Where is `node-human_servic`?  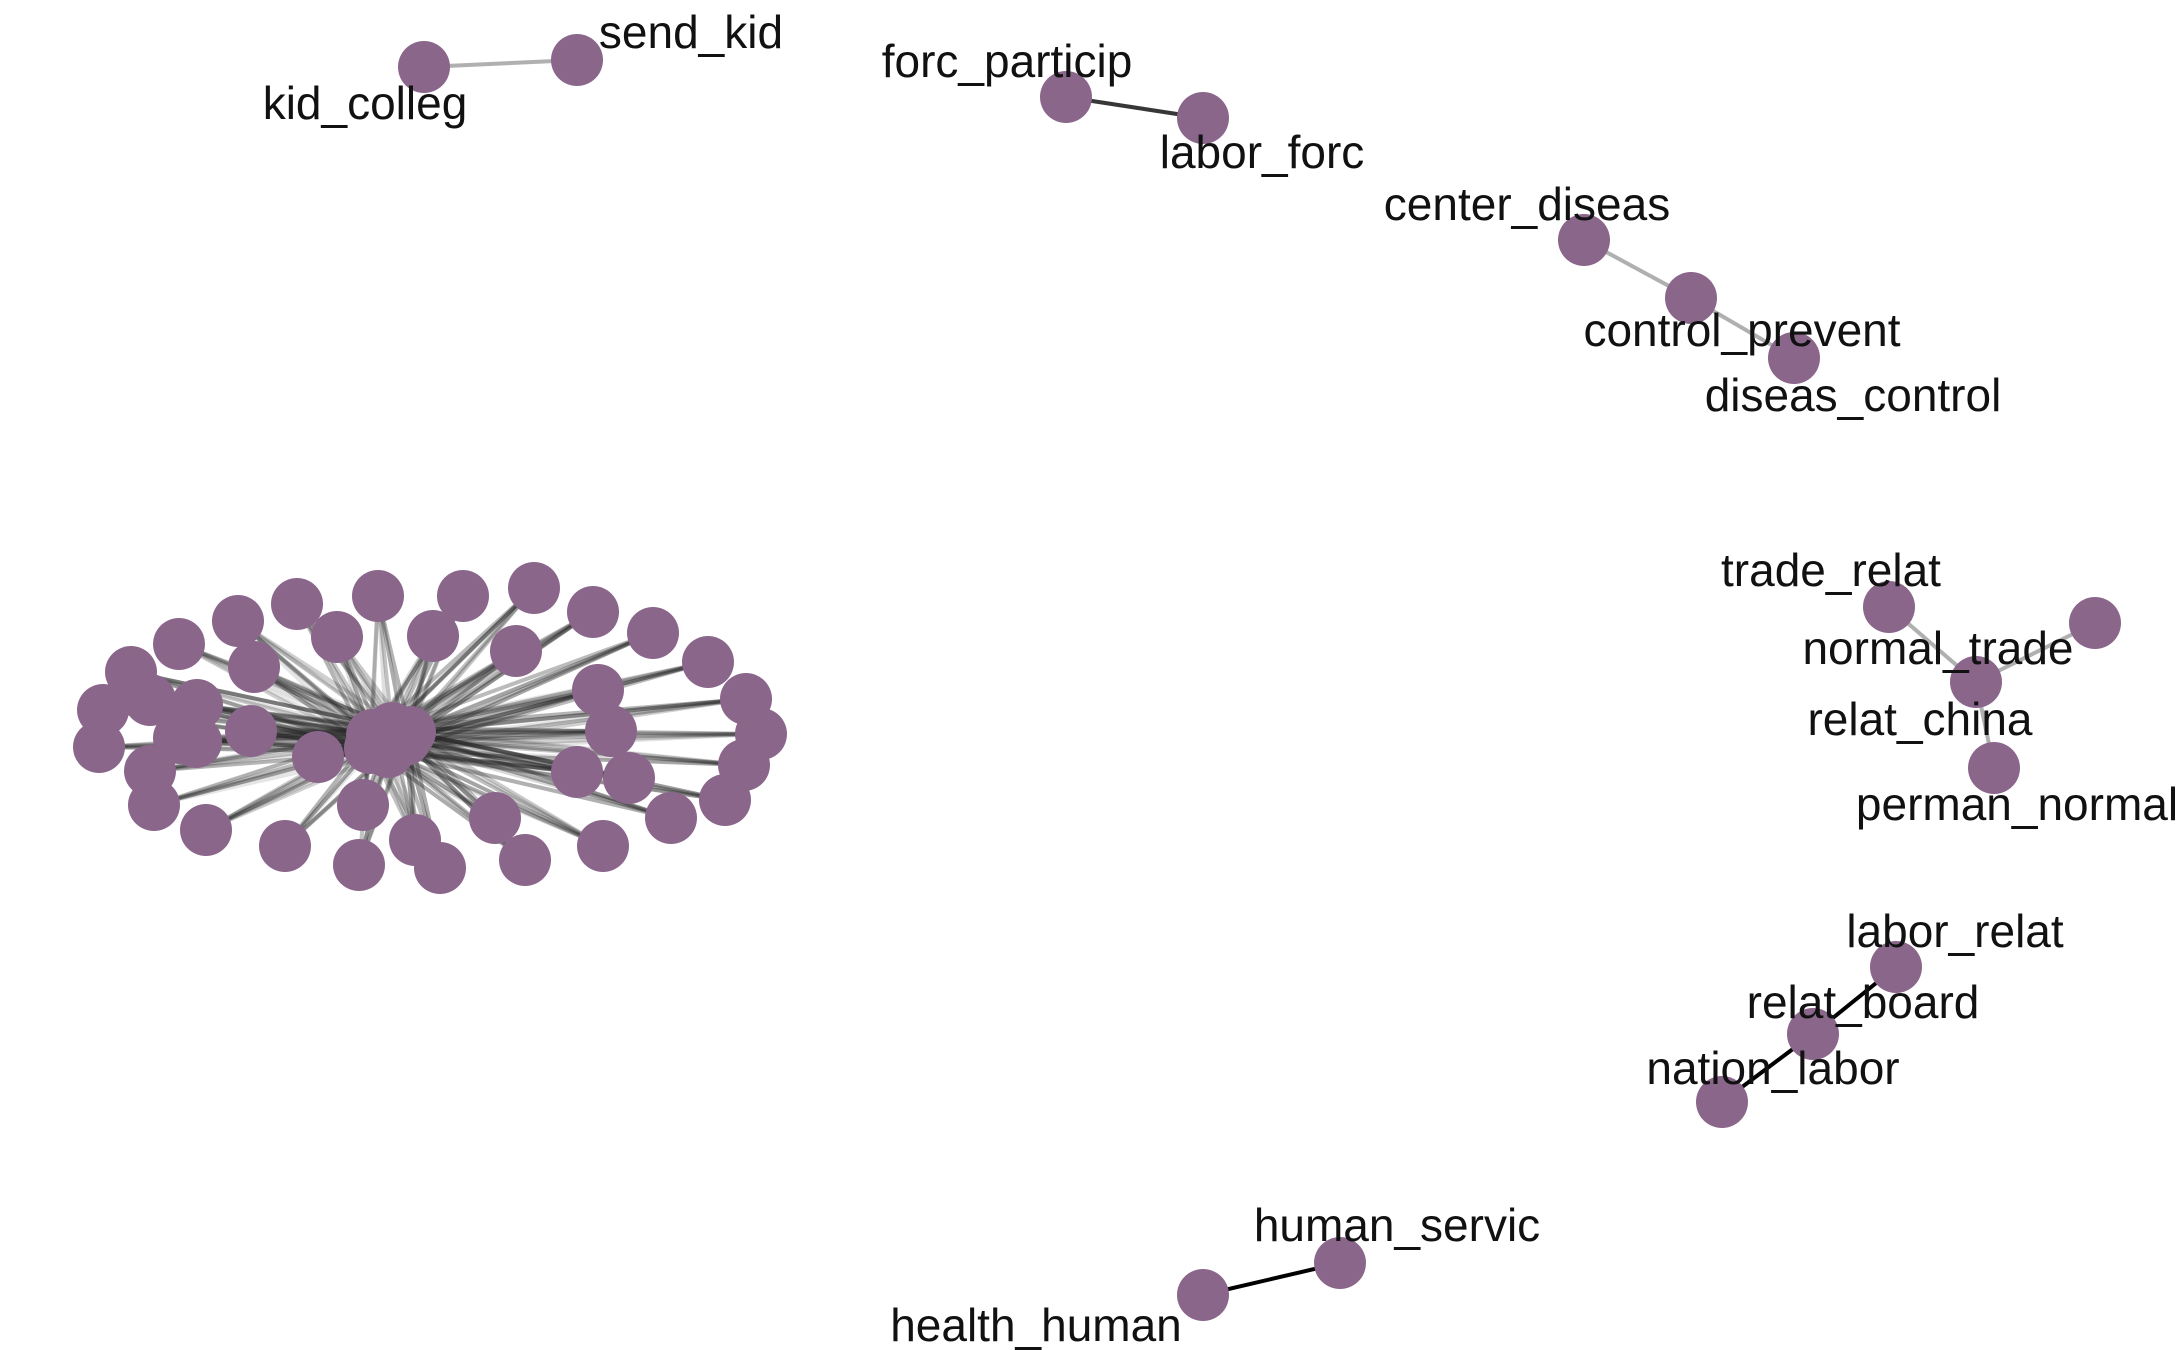
node-human_servic is located at coordinates (1340, 1263).